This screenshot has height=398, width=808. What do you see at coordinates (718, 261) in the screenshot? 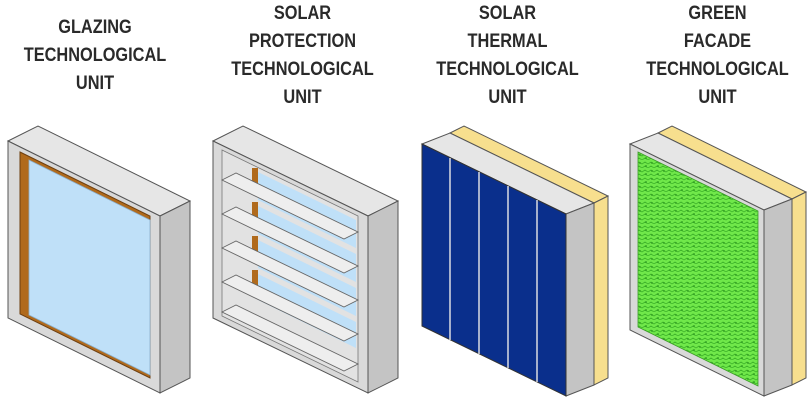
I see `green-facade-unit` at bounding box center [718, 261].